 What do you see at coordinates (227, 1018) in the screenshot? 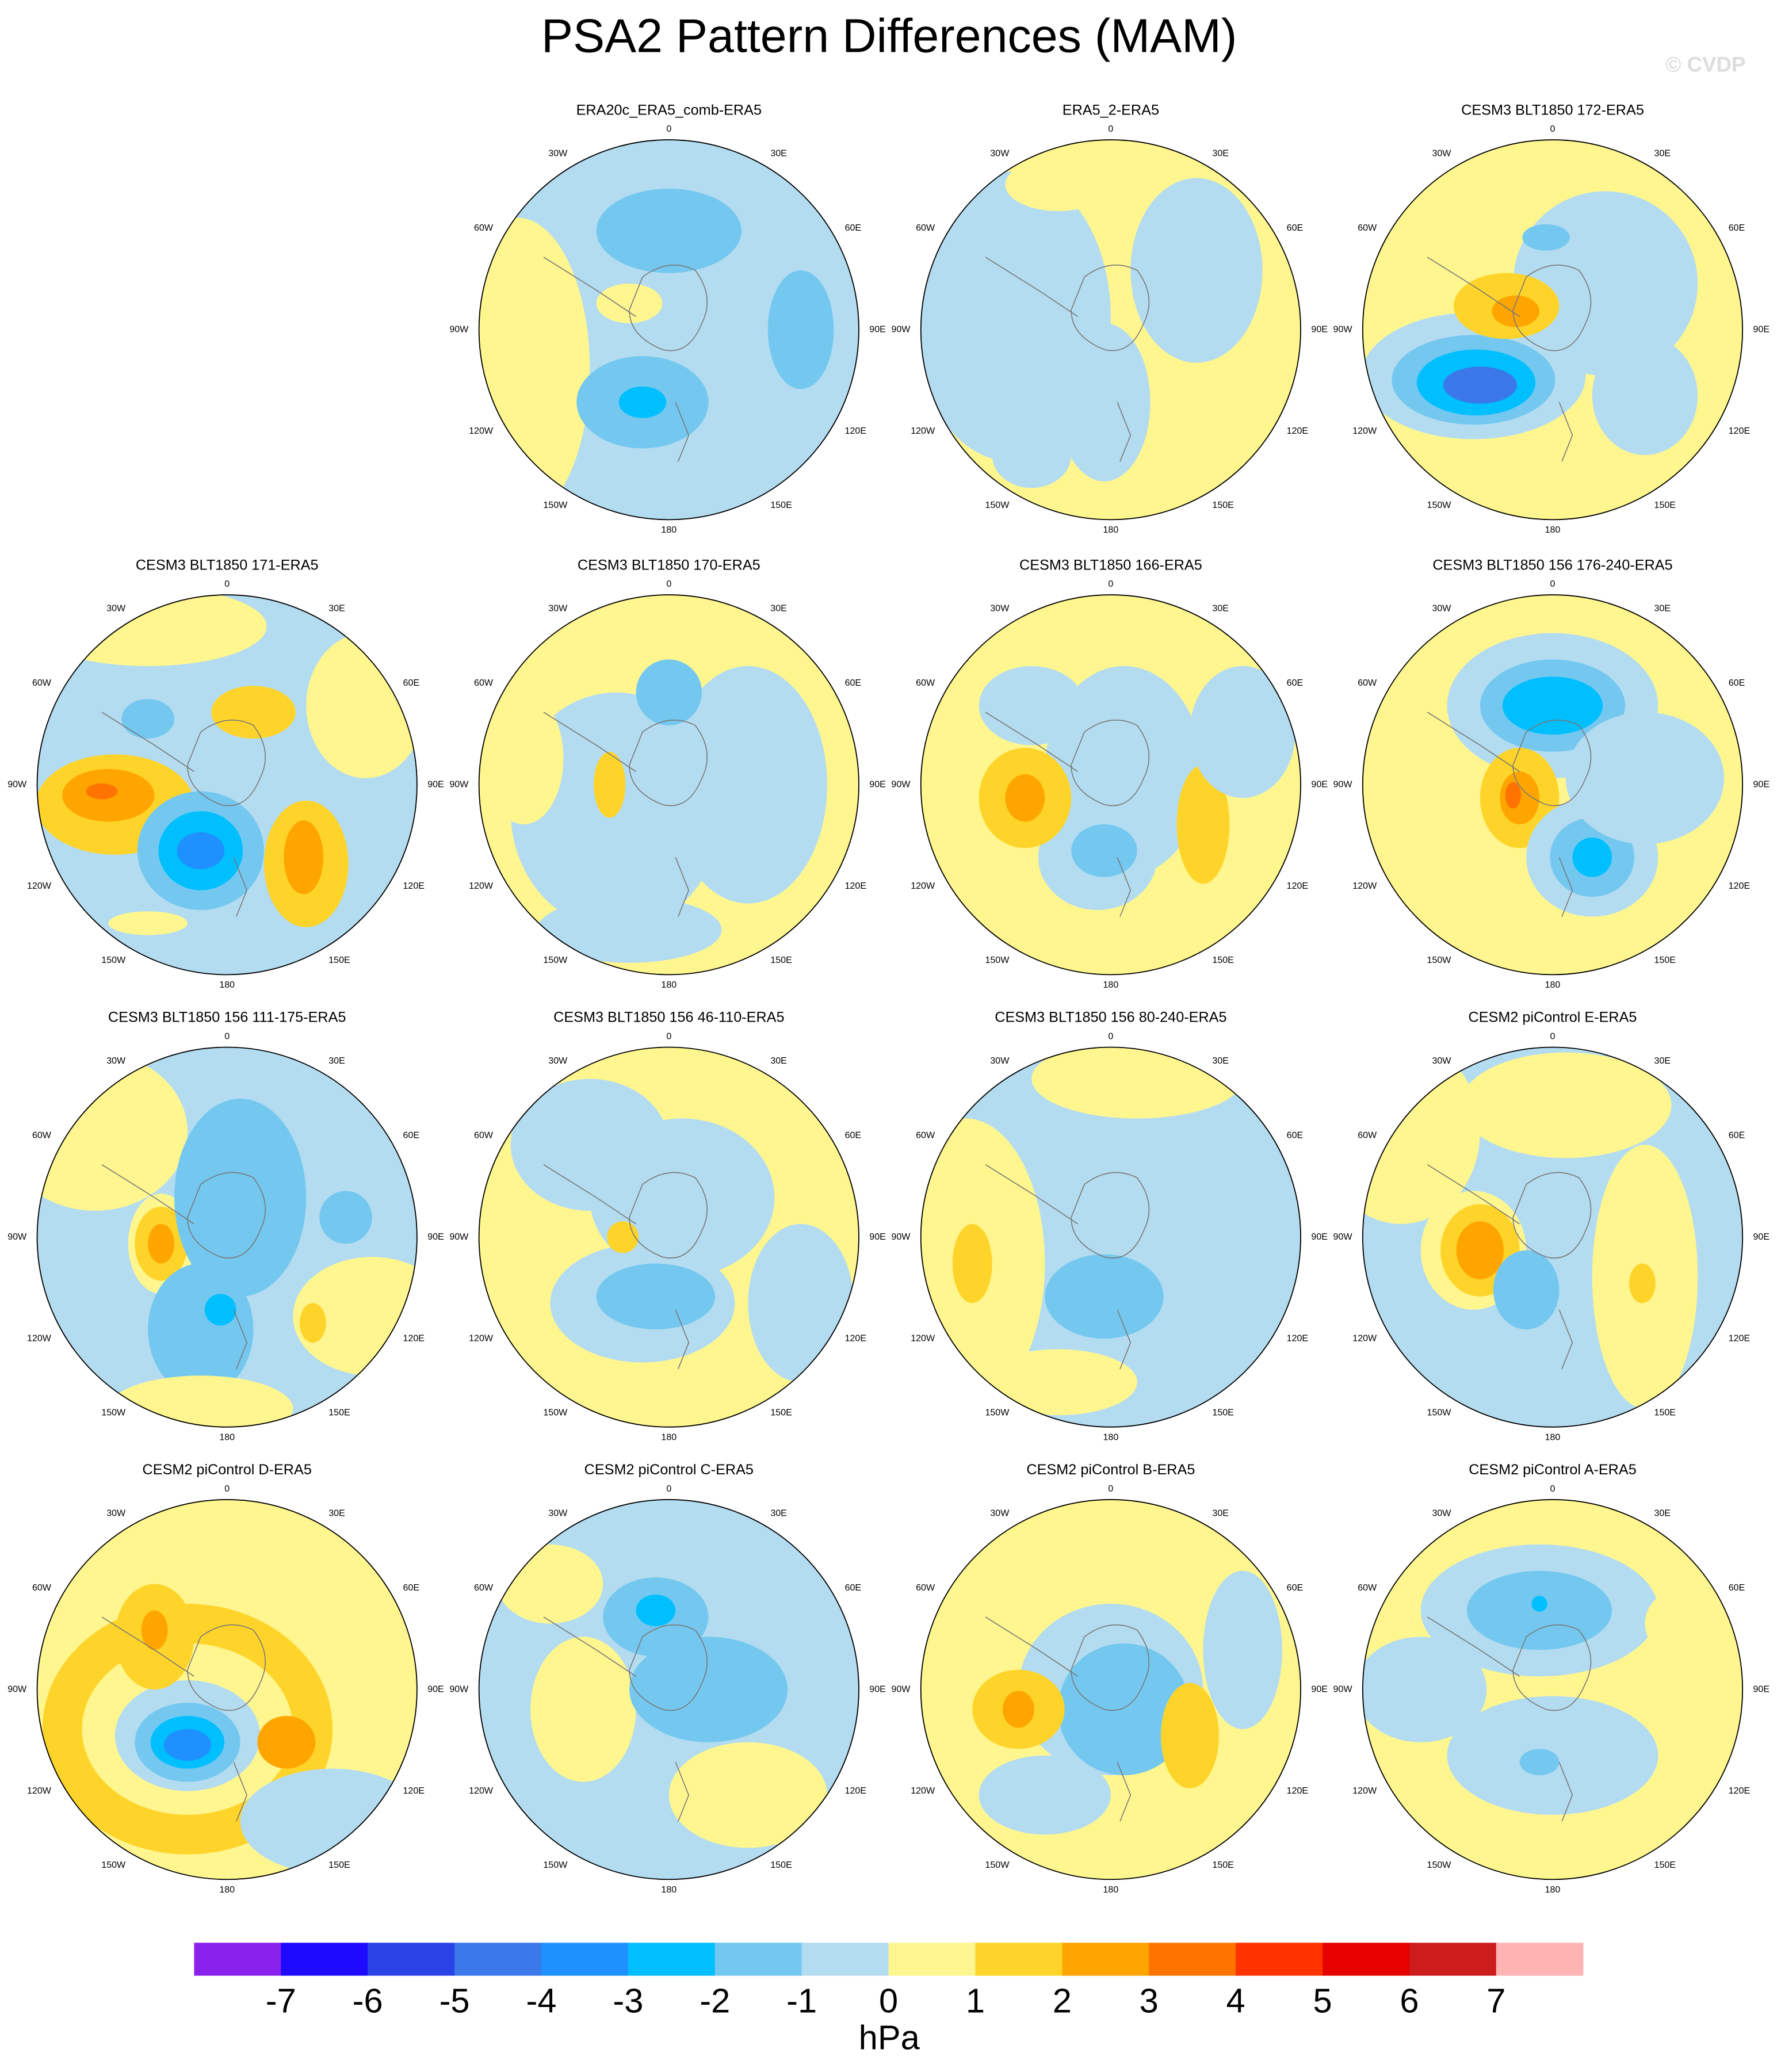
I see `panel-title: CESM3 BLT1850 156 111-175-ERA5` at bounding box center [227, 1018].